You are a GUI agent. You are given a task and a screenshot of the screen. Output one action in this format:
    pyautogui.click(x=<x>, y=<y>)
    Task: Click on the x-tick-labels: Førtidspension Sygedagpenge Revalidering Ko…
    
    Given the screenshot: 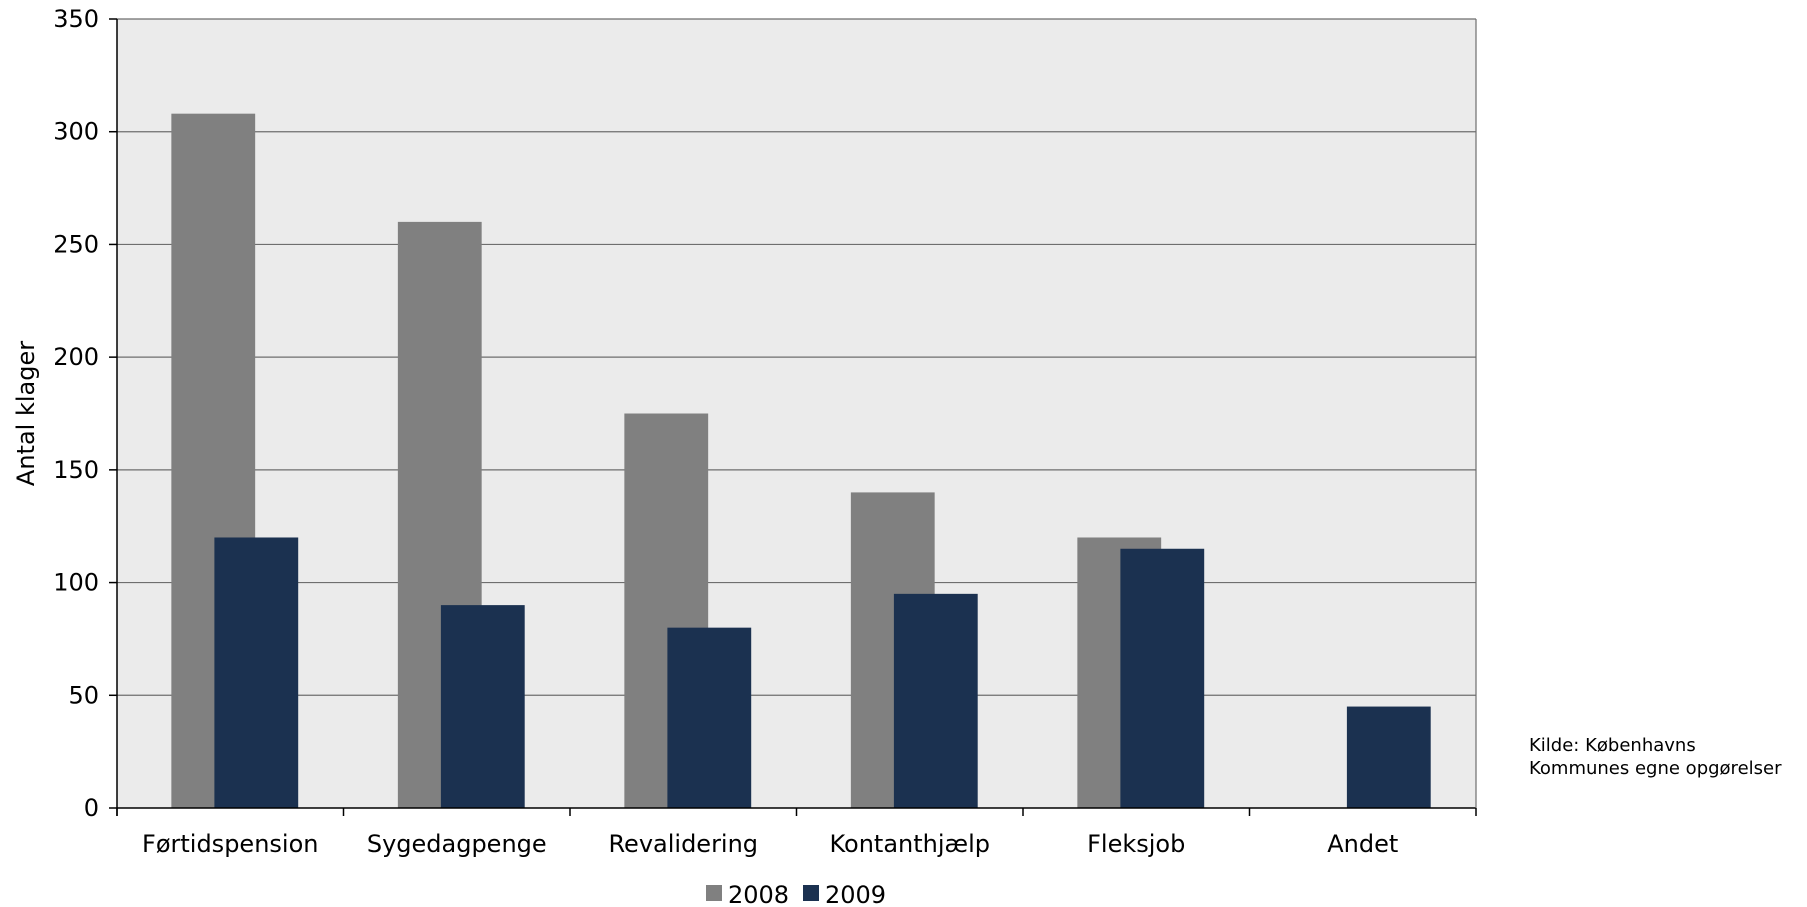 What is the action you would take?
    pyautogui.click(x=770, y=844)
    